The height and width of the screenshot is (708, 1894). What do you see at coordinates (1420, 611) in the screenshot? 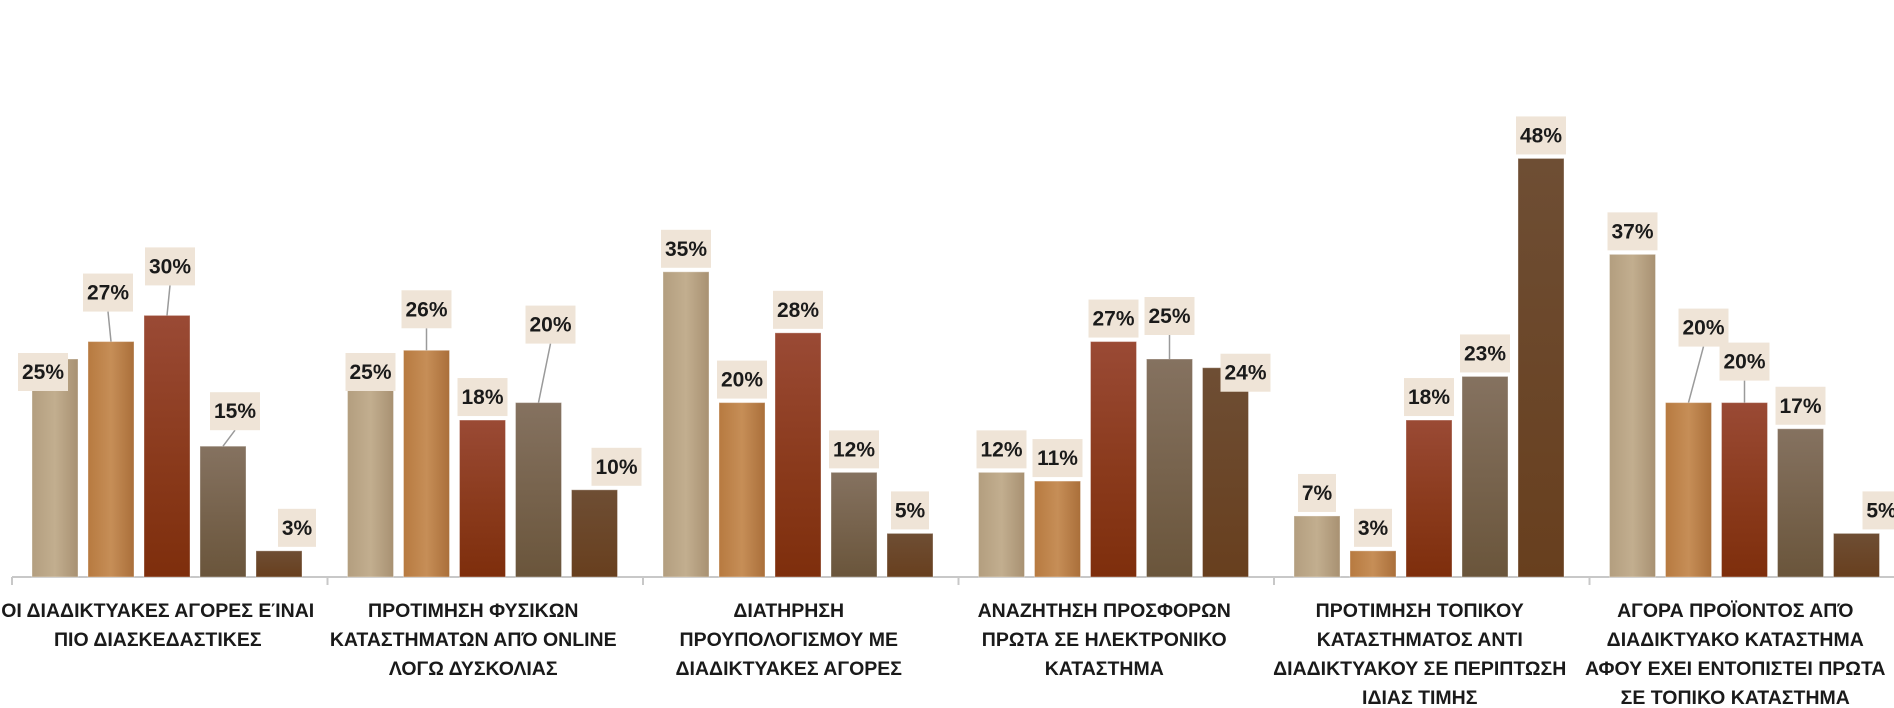
I see `category-label: ΠΡΟΤΙΜΗΣΗ ΤΟΠΙΚΟΥ` at bounding box center [1420, 611].